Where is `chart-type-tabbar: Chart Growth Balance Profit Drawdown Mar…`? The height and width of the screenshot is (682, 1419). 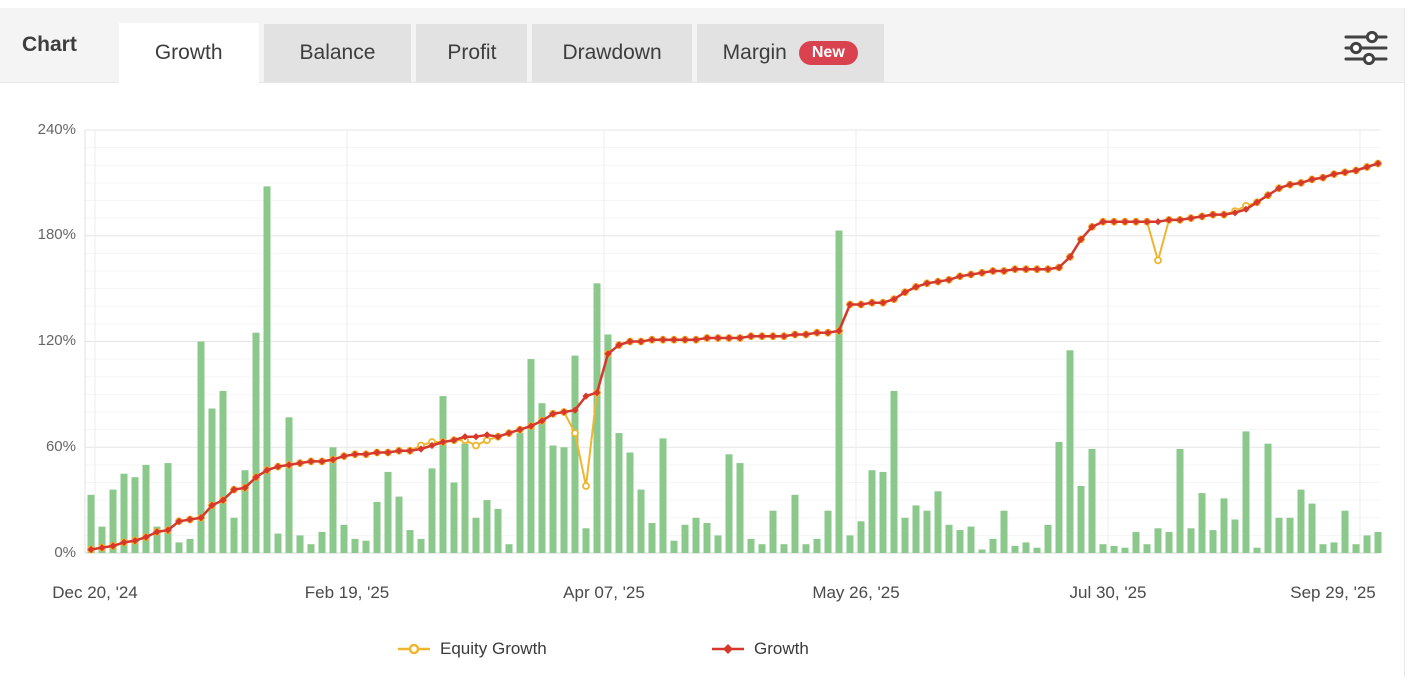
chart-type-tabbar: Chart Growth Balance Profit Drawdown Mar… is located at coordinates (702, 45).